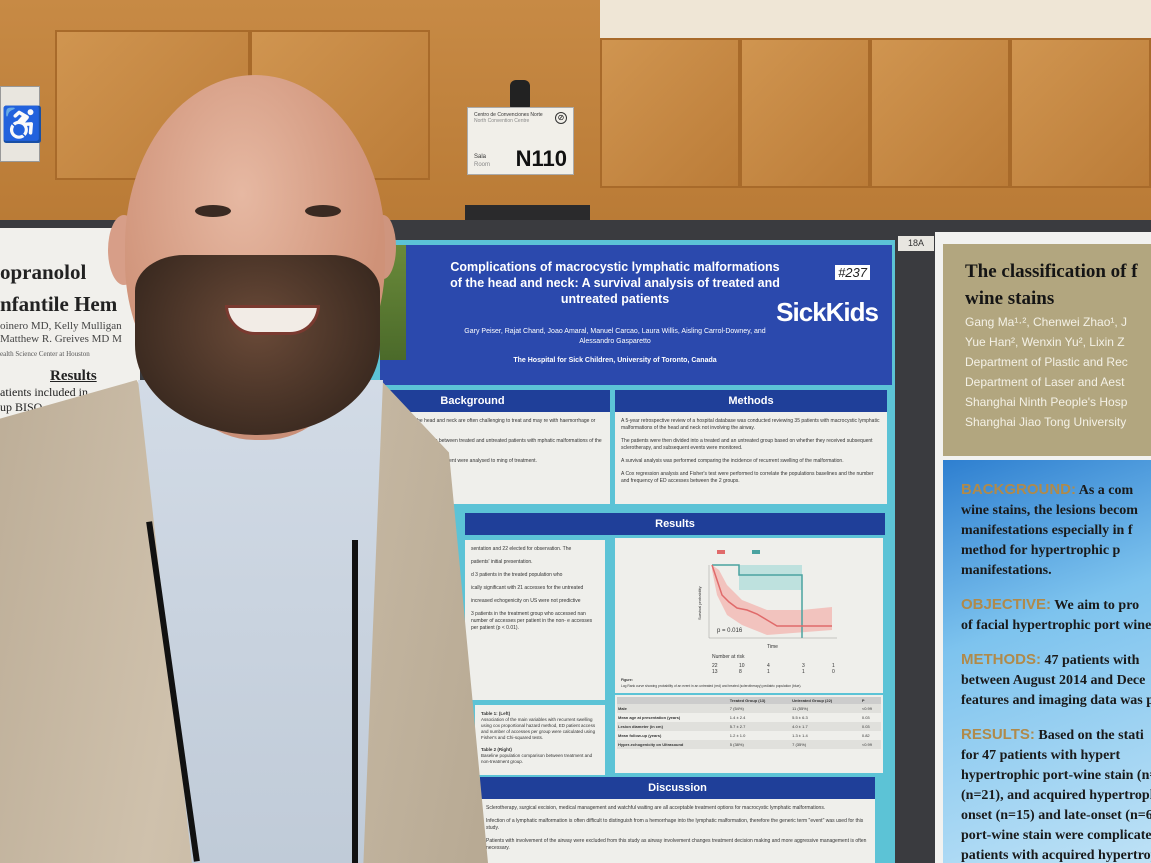  What do you see at coordinates (827, 312) in the screenshot?
I see `sickkids-logo: SickKids` at bounding box center [827, 312].